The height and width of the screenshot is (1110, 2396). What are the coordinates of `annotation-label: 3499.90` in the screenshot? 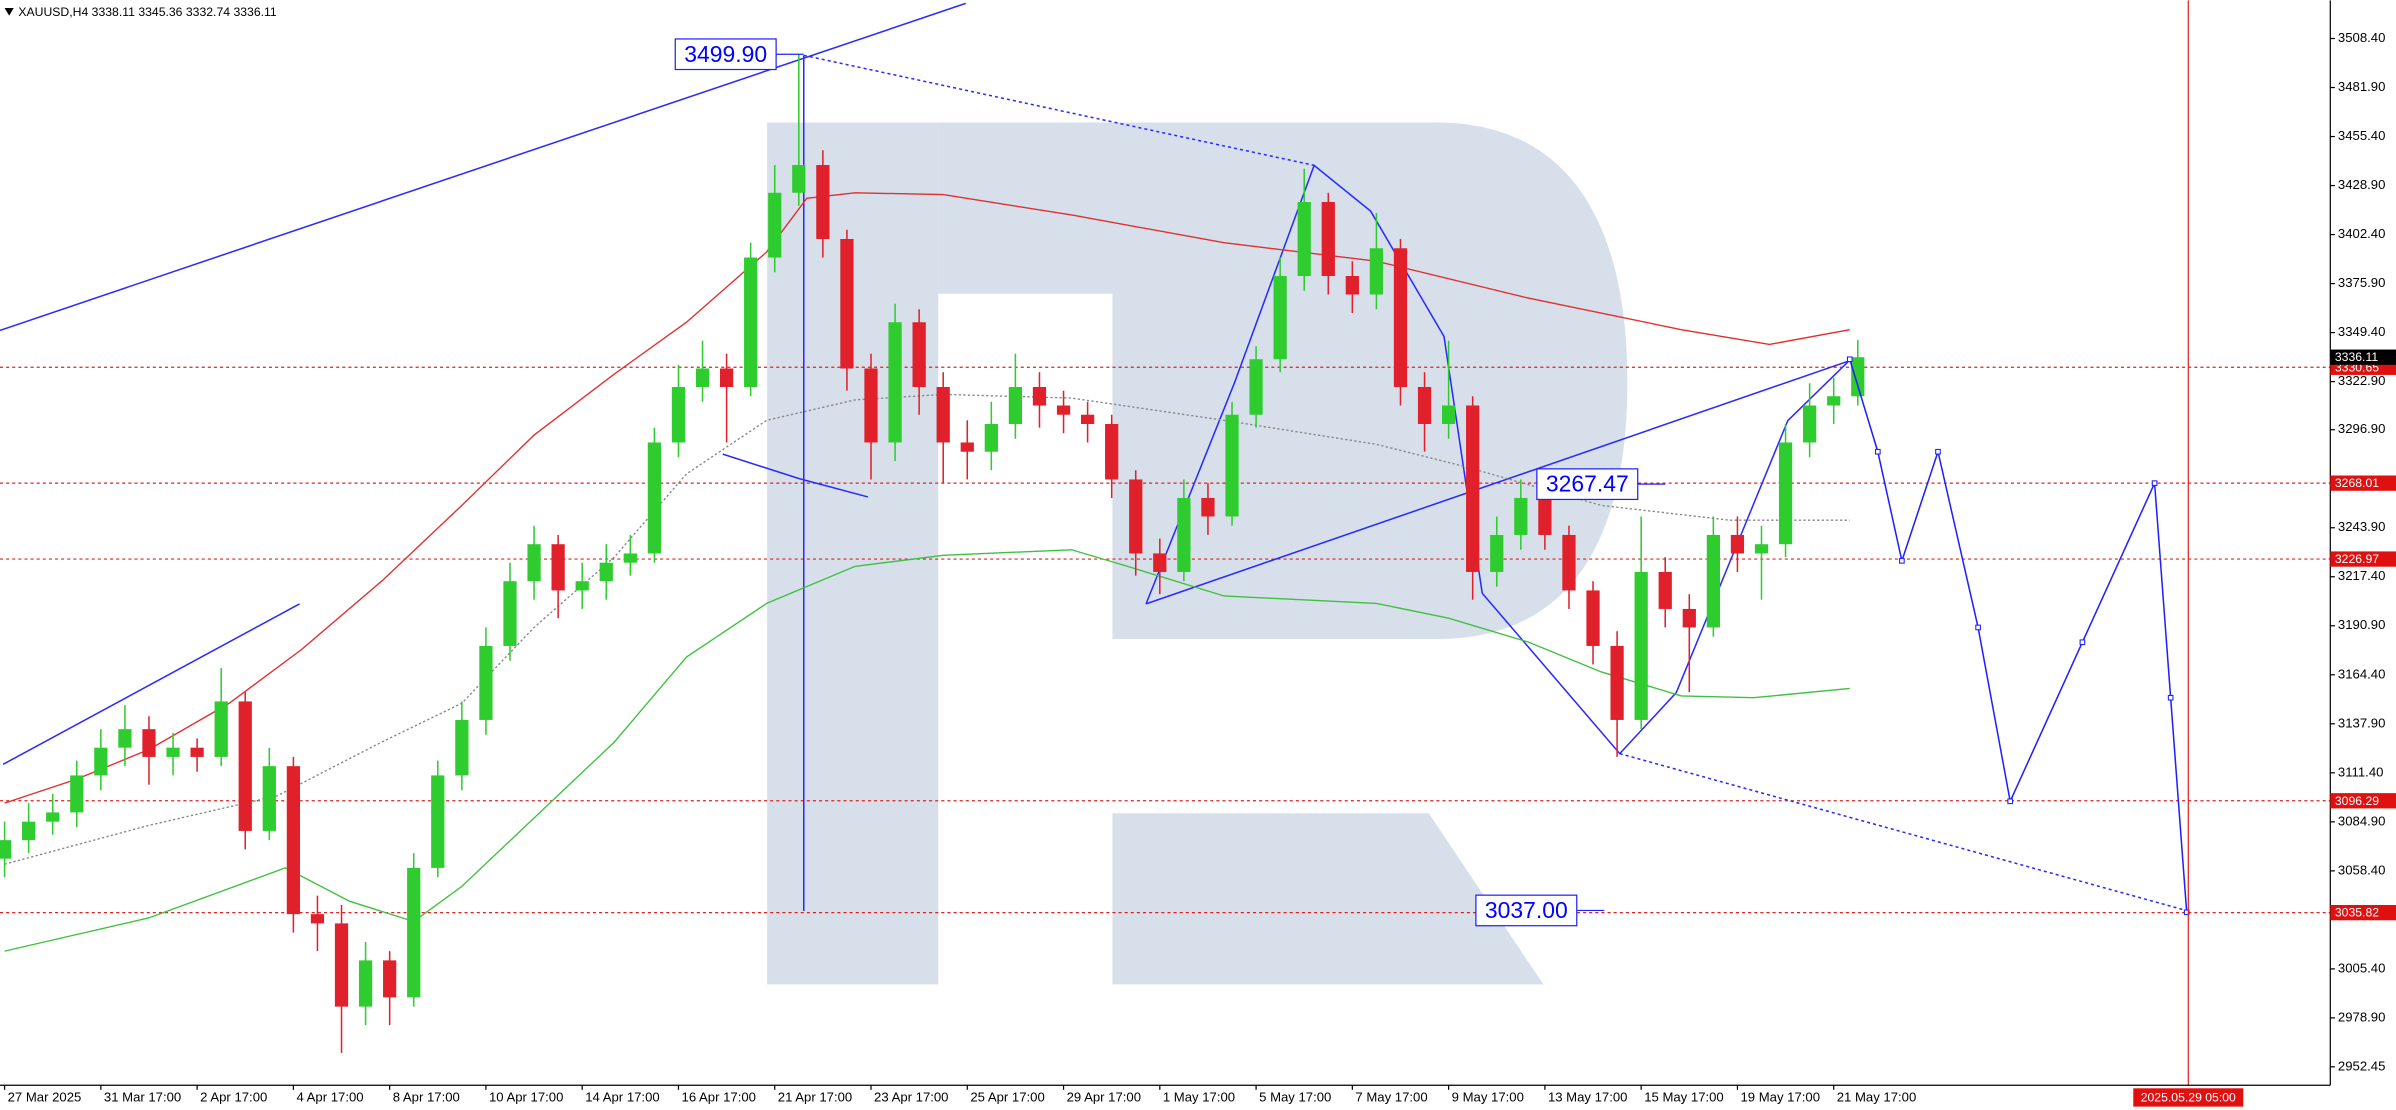 It's located at (725, 54).